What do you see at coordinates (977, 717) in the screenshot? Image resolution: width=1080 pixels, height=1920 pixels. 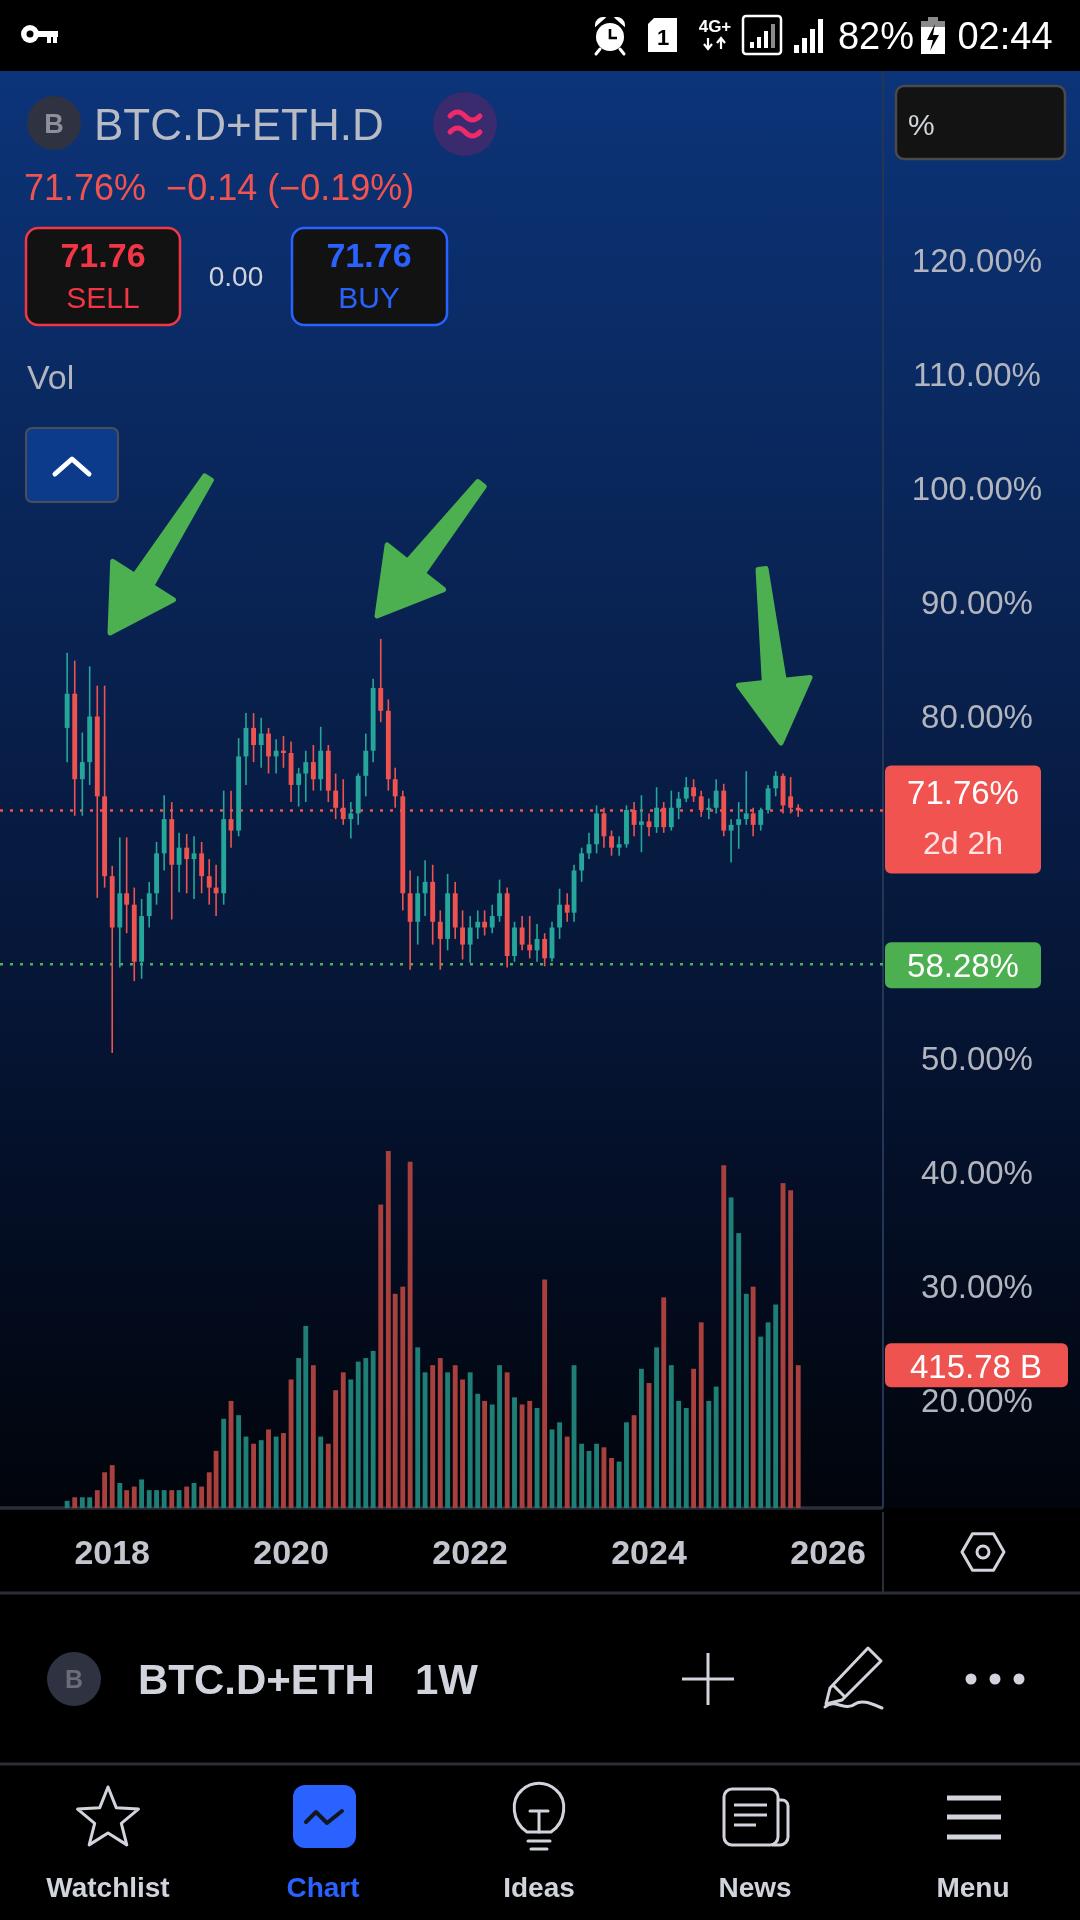 I see `y-tick-label: 80.00%` at bounding box center [977, 717].